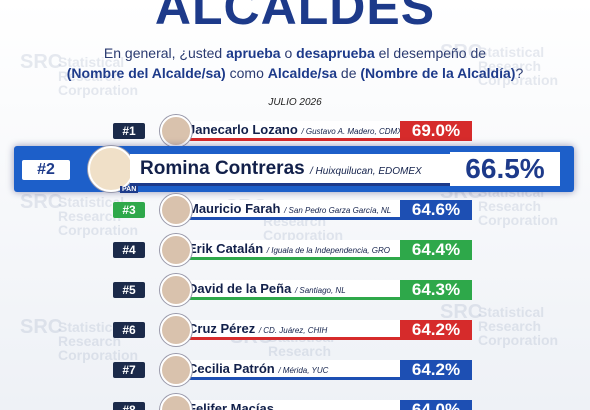 The height and width of the screenshot is (410, 590). I want to click on approval: 64.0%, so click(436, 405).